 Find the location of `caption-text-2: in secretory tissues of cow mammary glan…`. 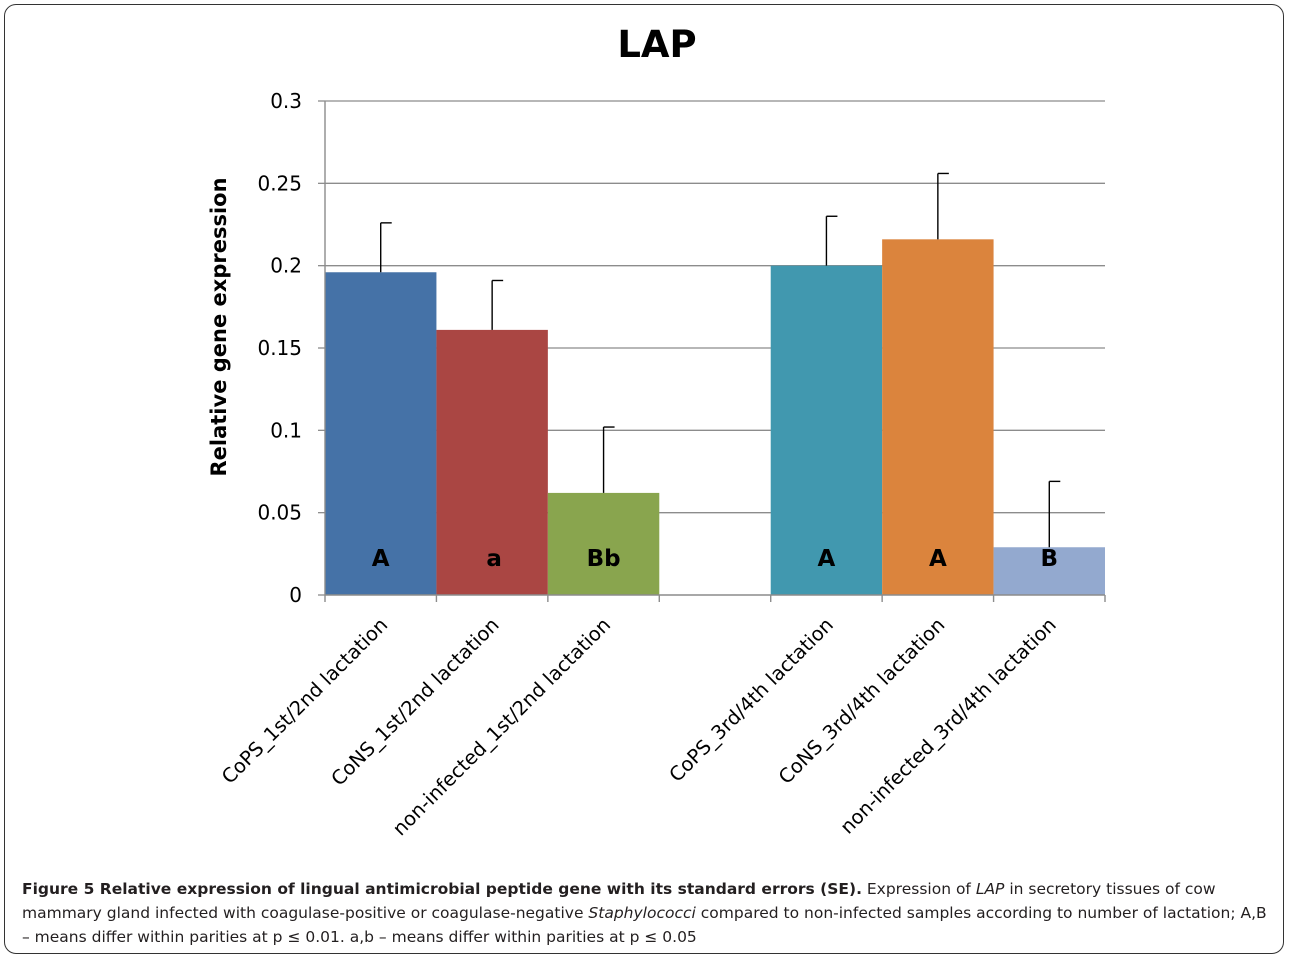

caption-text-2: in secretory tissues of cow mammary glan… is located at coordinates (619, 901).